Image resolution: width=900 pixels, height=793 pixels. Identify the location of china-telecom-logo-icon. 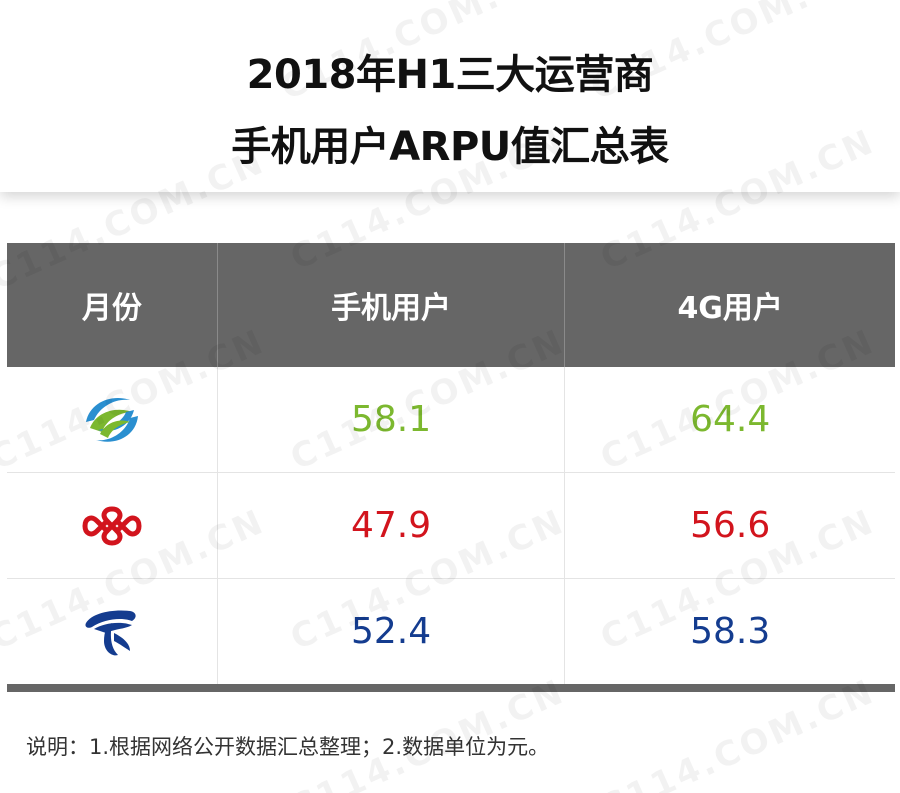
(110, 632).